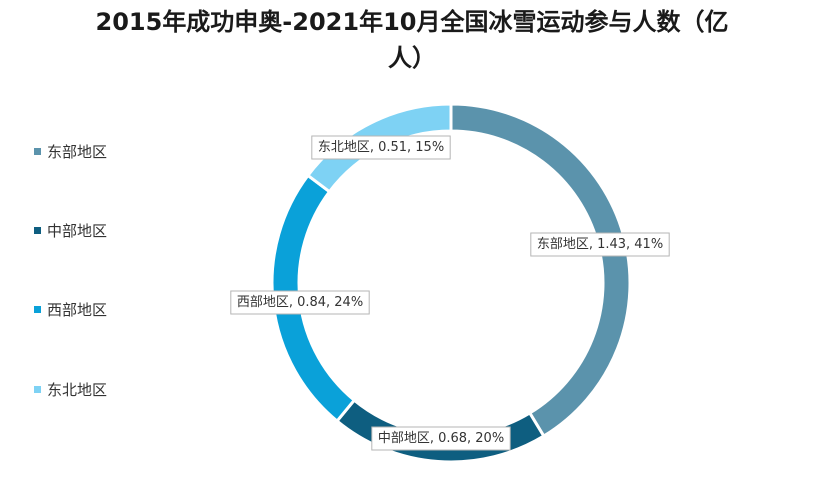  I want to click on legend-item-northeast: 东北地区, so click(70, 390).